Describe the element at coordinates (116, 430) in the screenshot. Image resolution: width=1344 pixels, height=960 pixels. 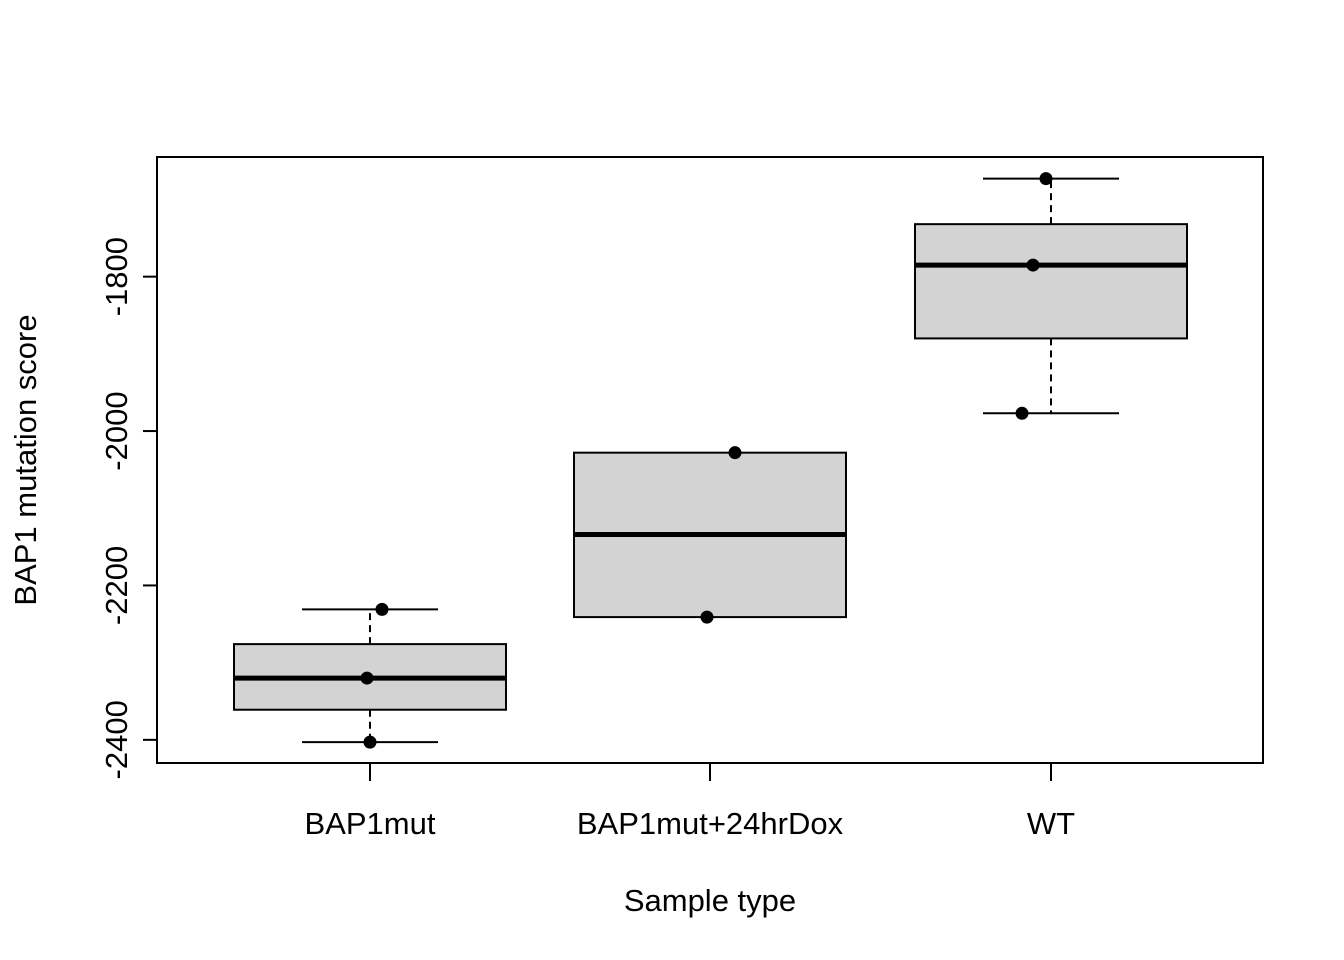
I see `y-tick-label: -2000` at that location.